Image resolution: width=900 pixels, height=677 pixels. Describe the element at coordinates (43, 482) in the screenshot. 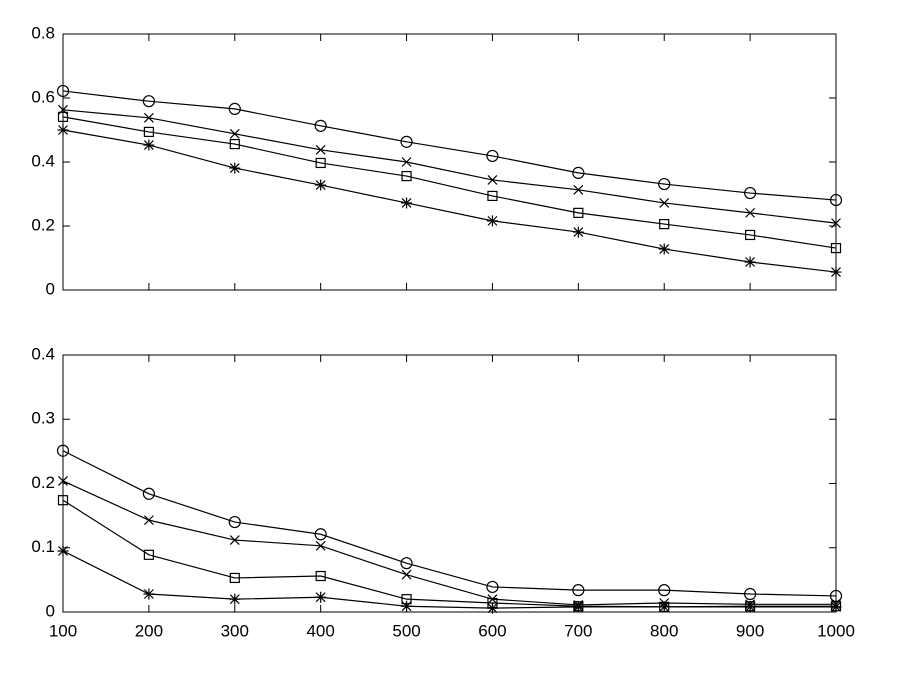

I see `y-tick-label: 0.2` at that location.